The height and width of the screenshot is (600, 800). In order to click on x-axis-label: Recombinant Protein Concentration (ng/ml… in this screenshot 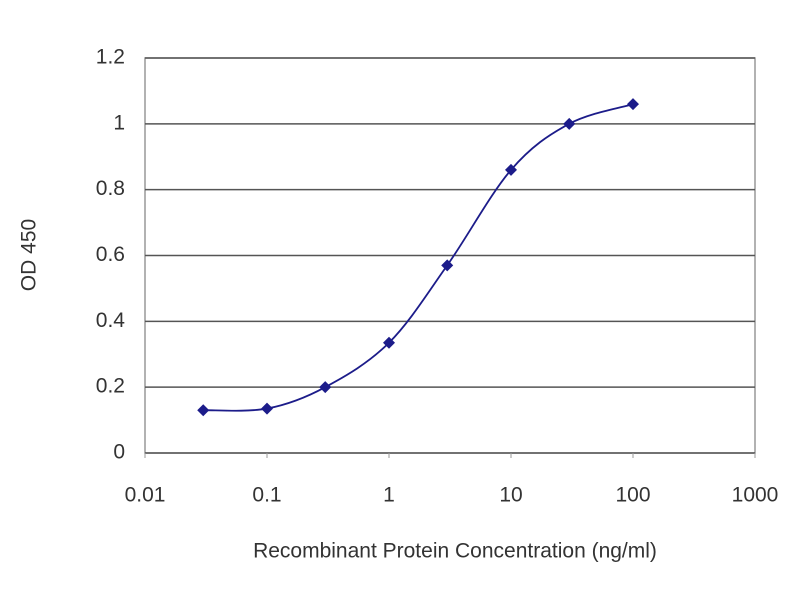, I will do `click(455, 551)`.